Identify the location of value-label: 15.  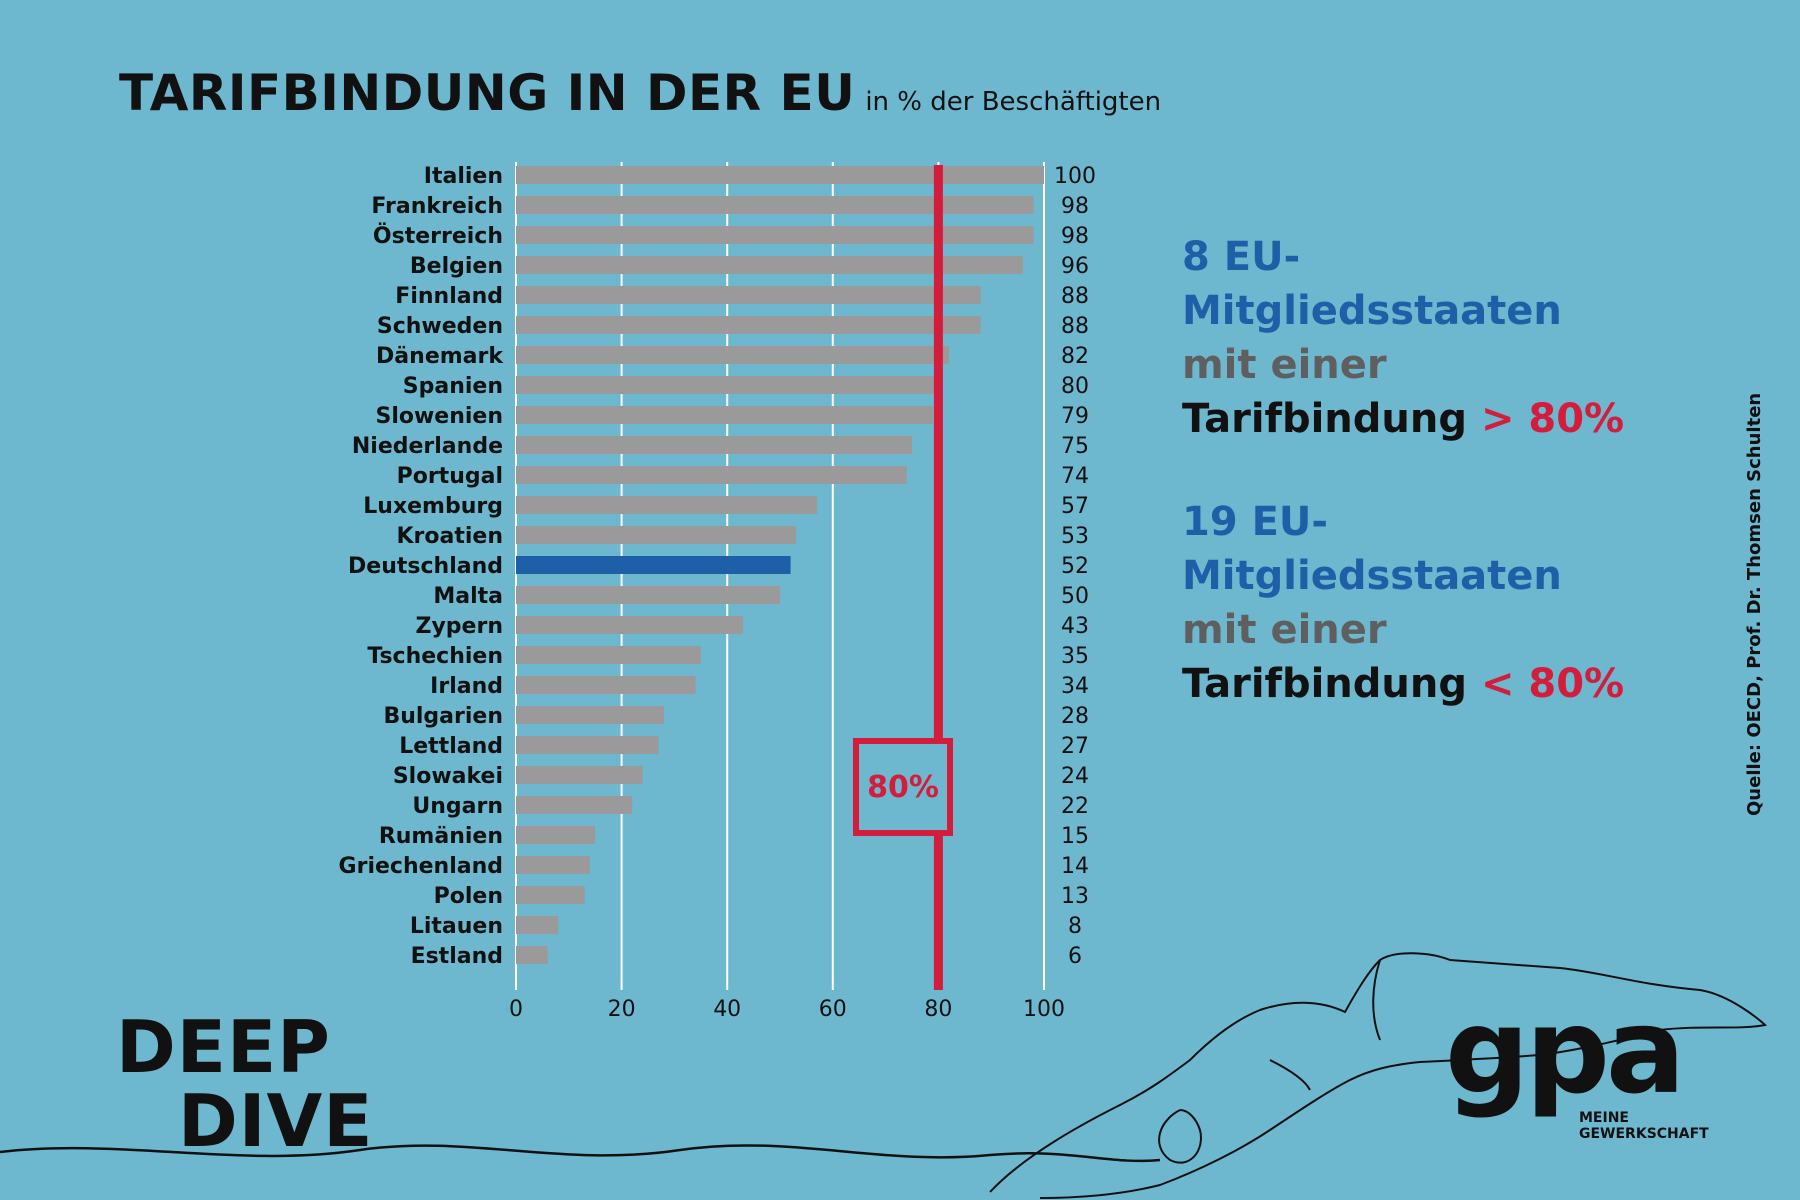
(1075, 836).